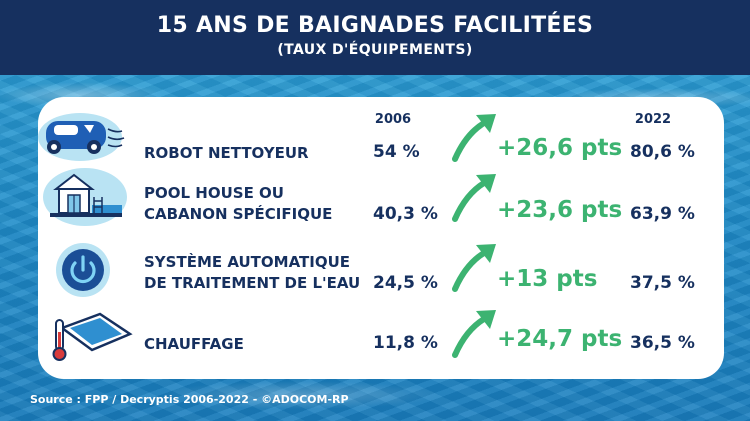  I want to click on pool-thermometer-icon, so click(92, 336).